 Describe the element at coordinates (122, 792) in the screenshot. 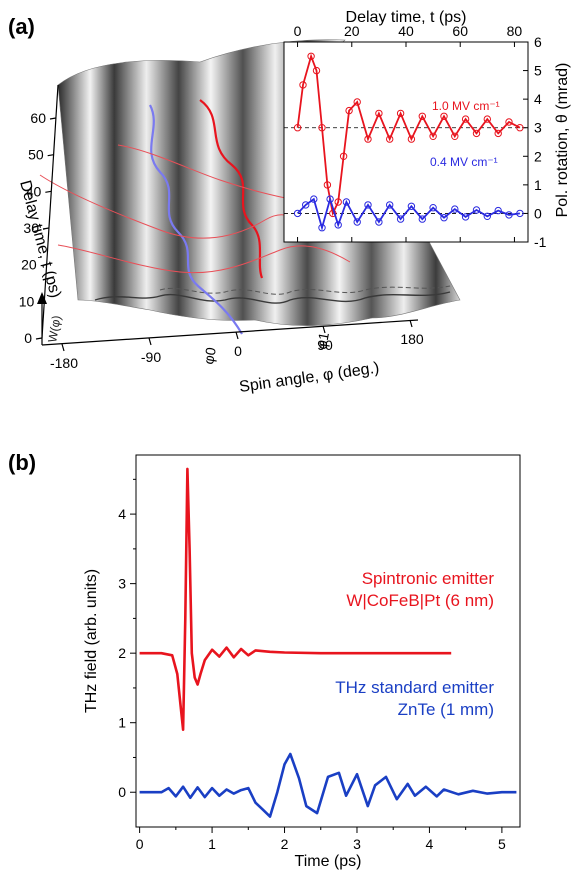

I see `thz-y-tick-label: 0` at that location.